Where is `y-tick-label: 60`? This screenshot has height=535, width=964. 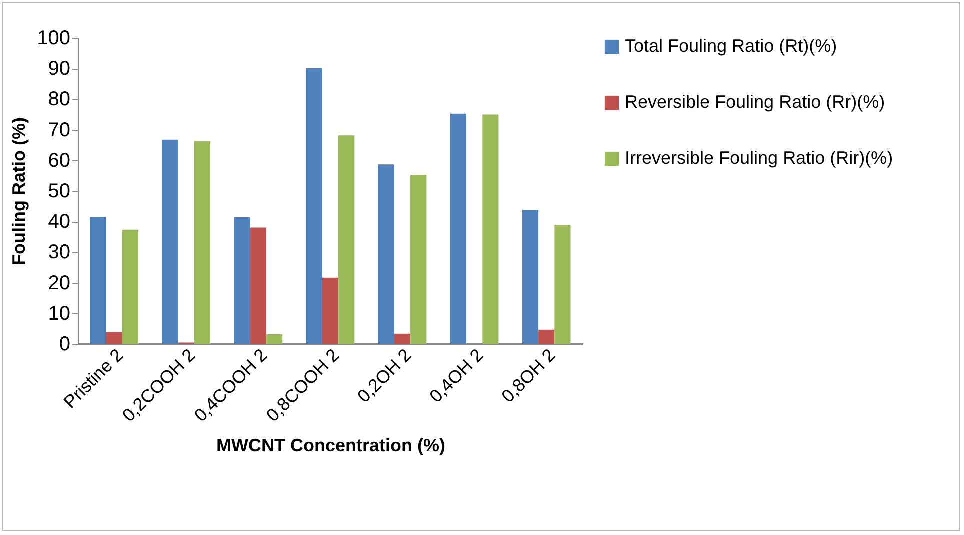 y-tick-label: 60 is located at coordinates (59, 161).